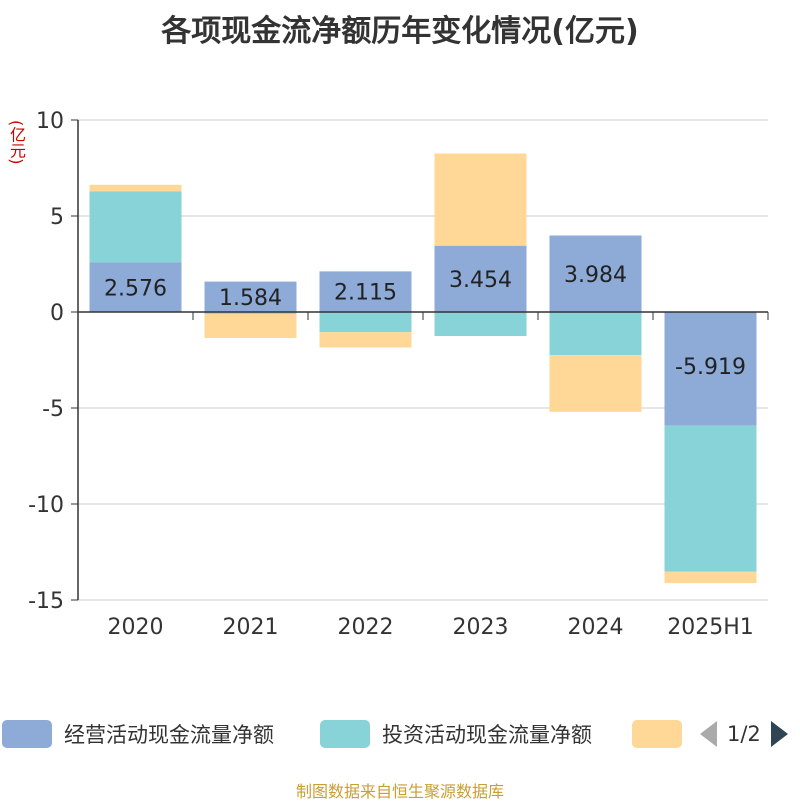 The image size is (800, 802). What do you see at coordinates (487, 735) in the screenshot?
I see `legend-label-investing: 投资活动现金流量净额` at bounding box center [487, 735].